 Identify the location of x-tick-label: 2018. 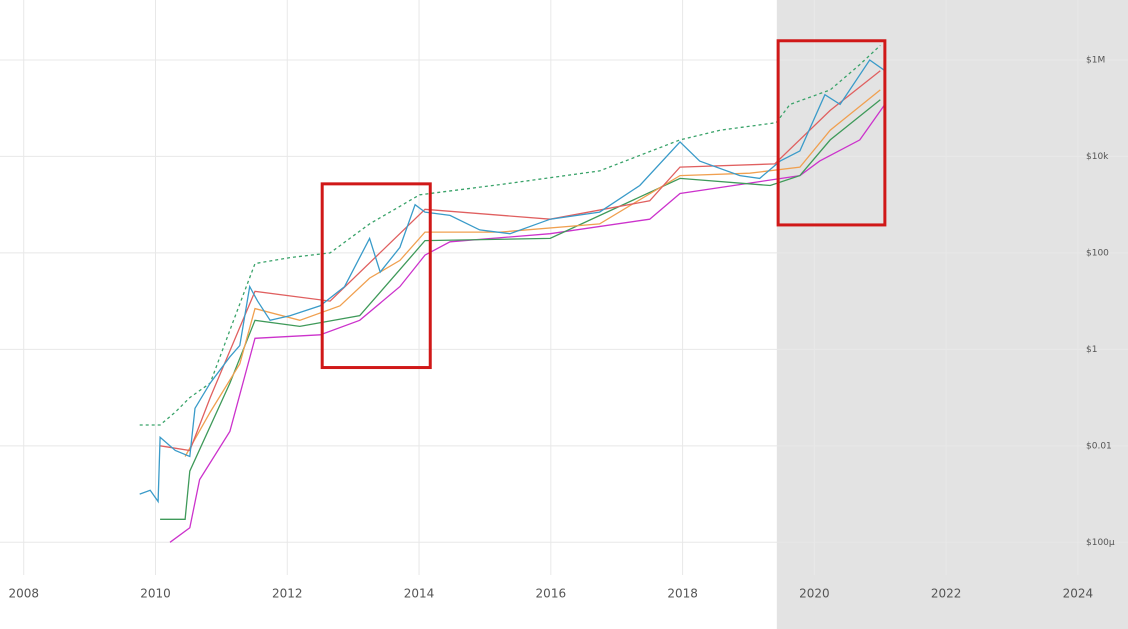
(682, 594).